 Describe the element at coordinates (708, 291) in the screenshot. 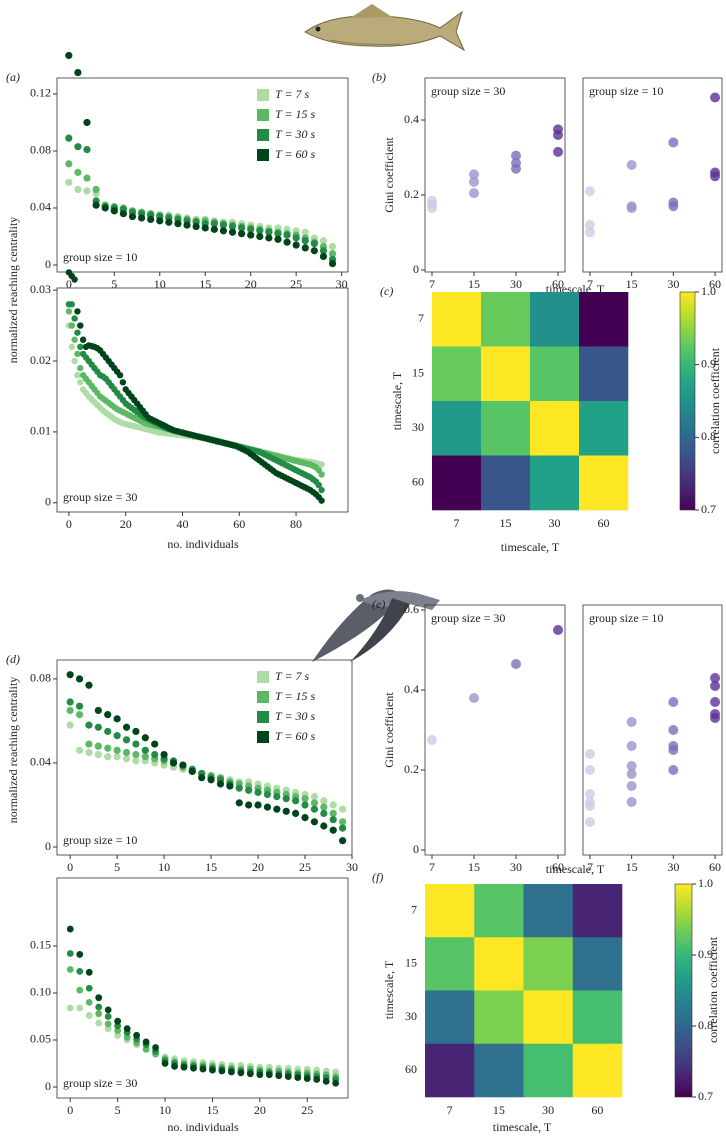

I see `colorbar-tick-label: 1.0` at that location.